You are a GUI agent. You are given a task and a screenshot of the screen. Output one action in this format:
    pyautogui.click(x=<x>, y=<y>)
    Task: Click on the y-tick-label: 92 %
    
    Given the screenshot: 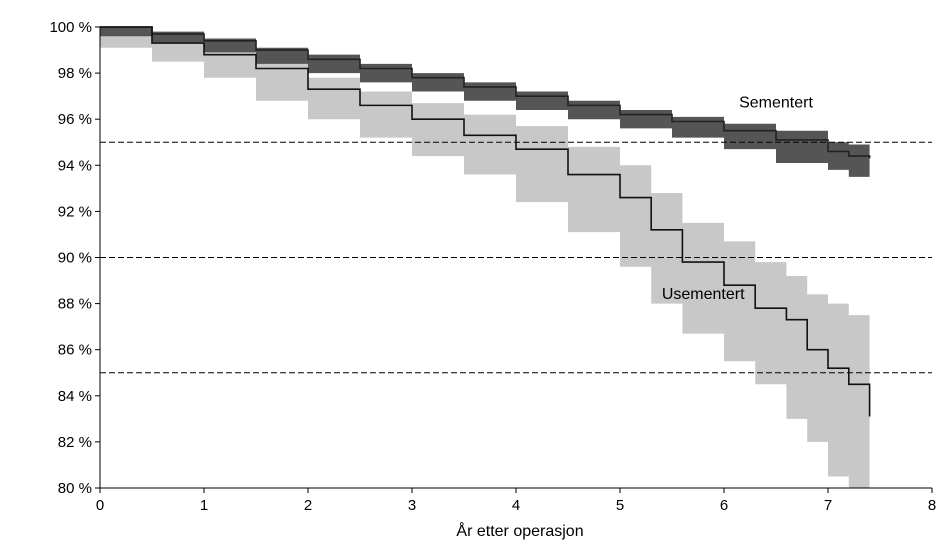 What is the action you would take?
    pyautogui.click(x=75, y=211)
    